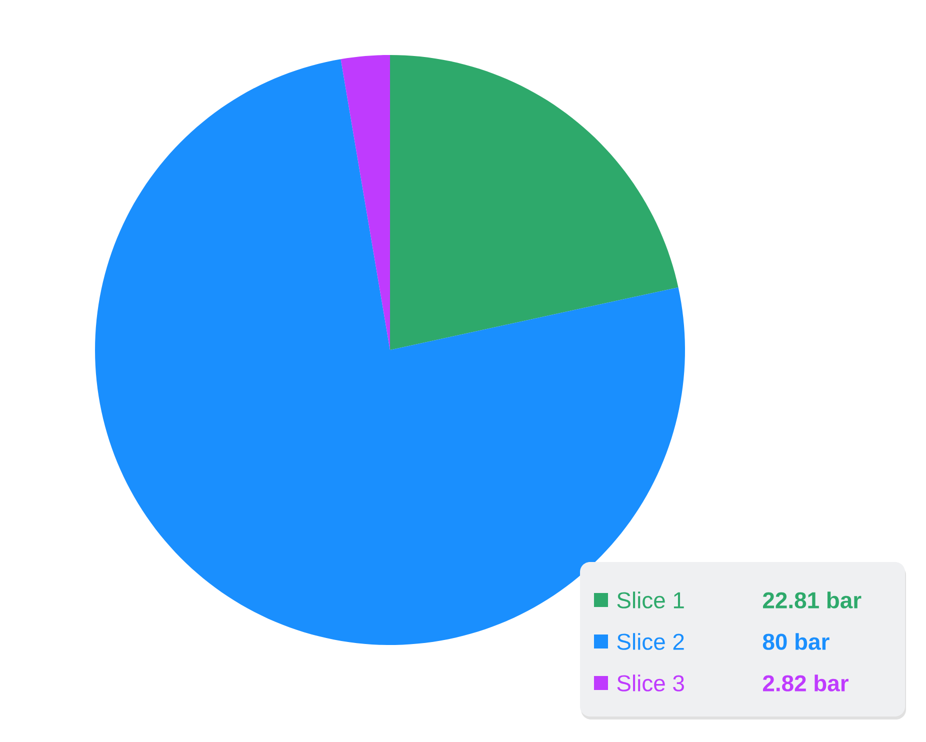 The width and height of the screenshot is (926, 742). Describe the element at coordinates (650, 600) in the screenshot. I see `legend-label: Slice 1` at that location.